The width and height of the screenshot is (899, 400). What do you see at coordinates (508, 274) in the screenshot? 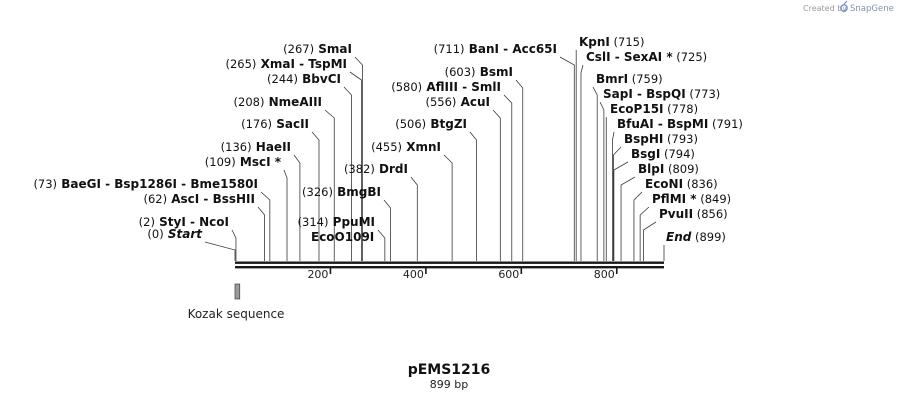
I see `tick-label: 600` at bounding box center [508, 274].